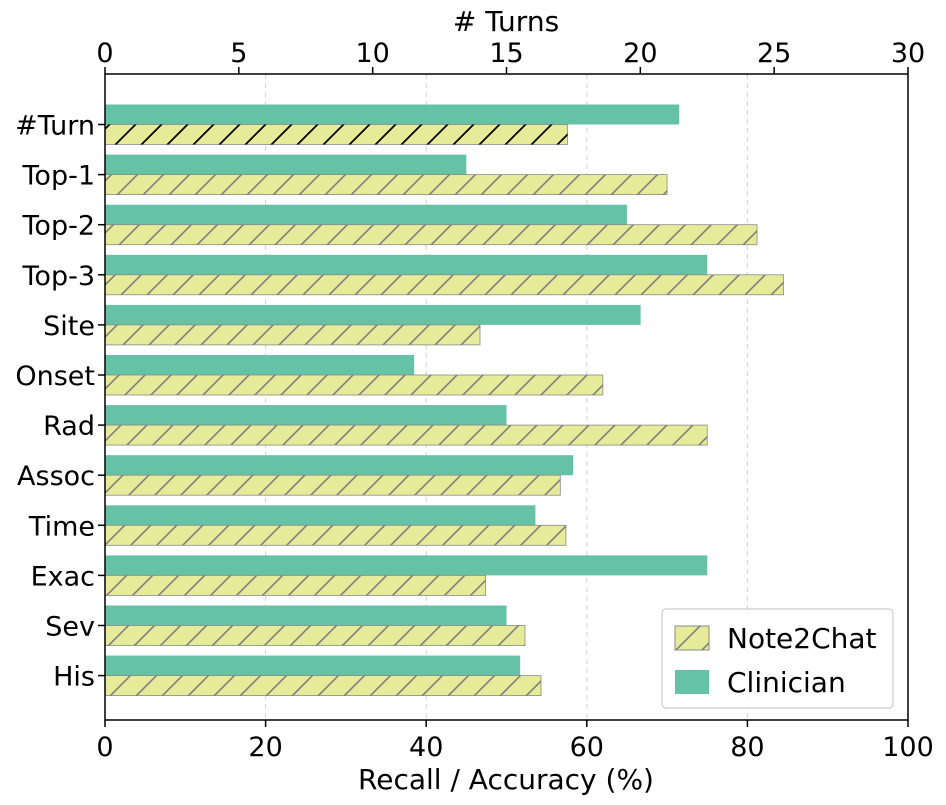 The height and width of the screenshot is (805, 946). What do you see at coordinates (506, 21) in the screenshot?
I see `top-axis-title: # Turns` at bounding box center [506, 21].